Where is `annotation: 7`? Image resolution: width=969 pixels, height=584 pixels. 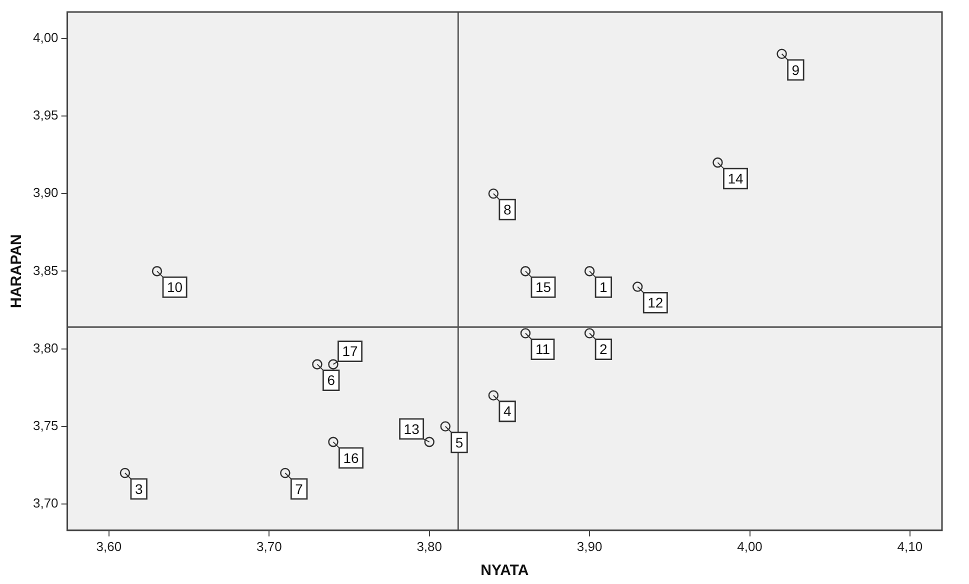
annotation: 7 is located at coordinates (299, 488).